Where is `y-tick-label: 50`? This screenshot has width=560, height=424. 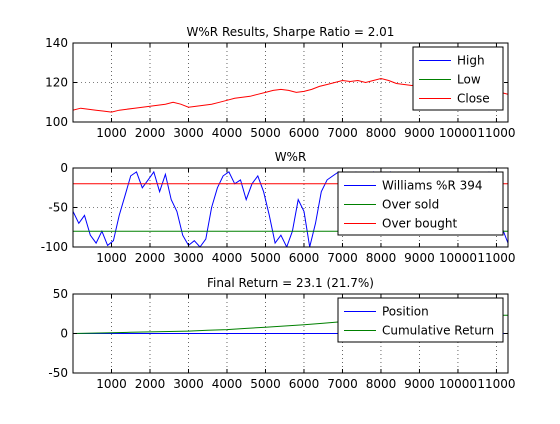
y-tick-label: 50 is located at coordinates (60, 294).